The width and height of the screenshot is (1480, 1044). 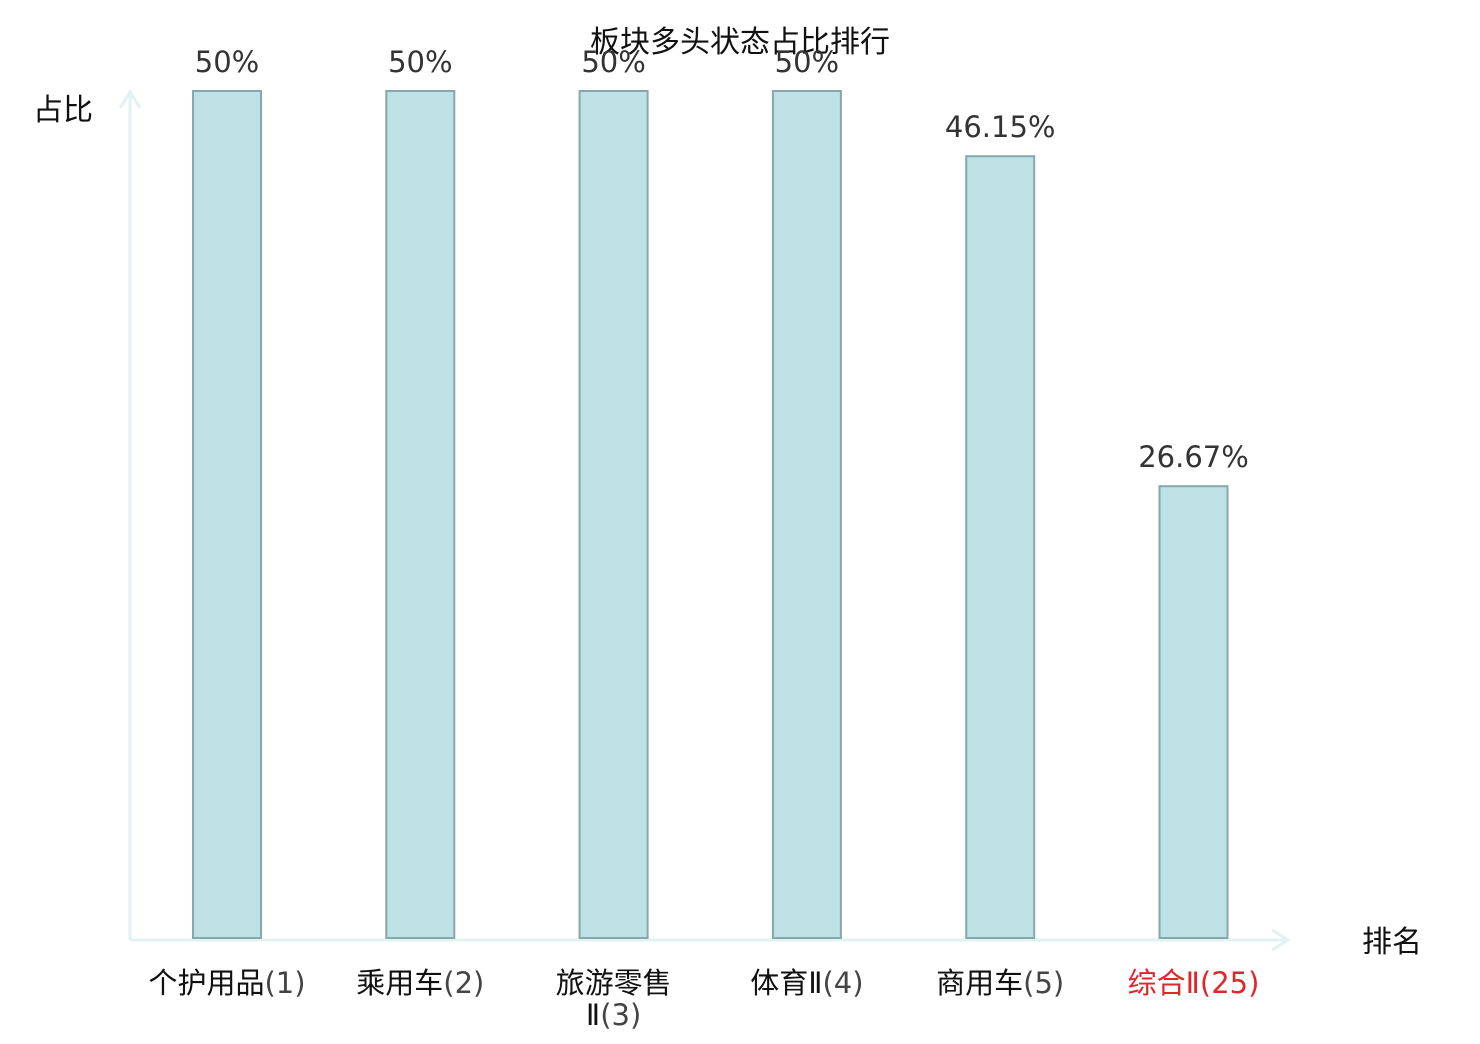 What do you see at coordinates (842, 983) in the screenshot?
I see `category-rank: (4)` at bounding box center [842, 983].